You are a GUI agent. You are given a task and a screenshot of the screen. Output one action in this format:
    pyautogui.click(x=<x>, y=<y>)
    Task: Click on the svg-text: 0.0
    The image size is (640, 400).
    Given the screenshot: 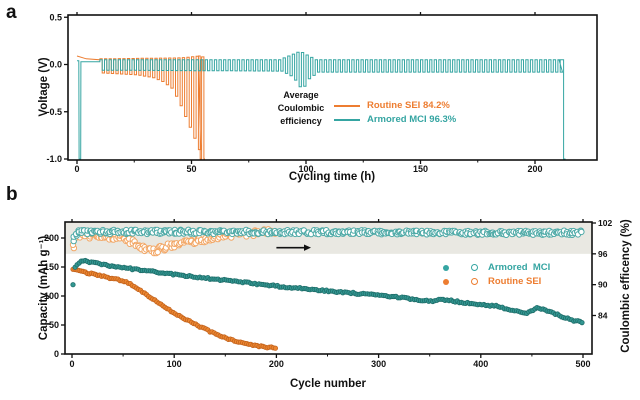 What is the action you would take?
    pyautogui.click(x=55, y=65)
    